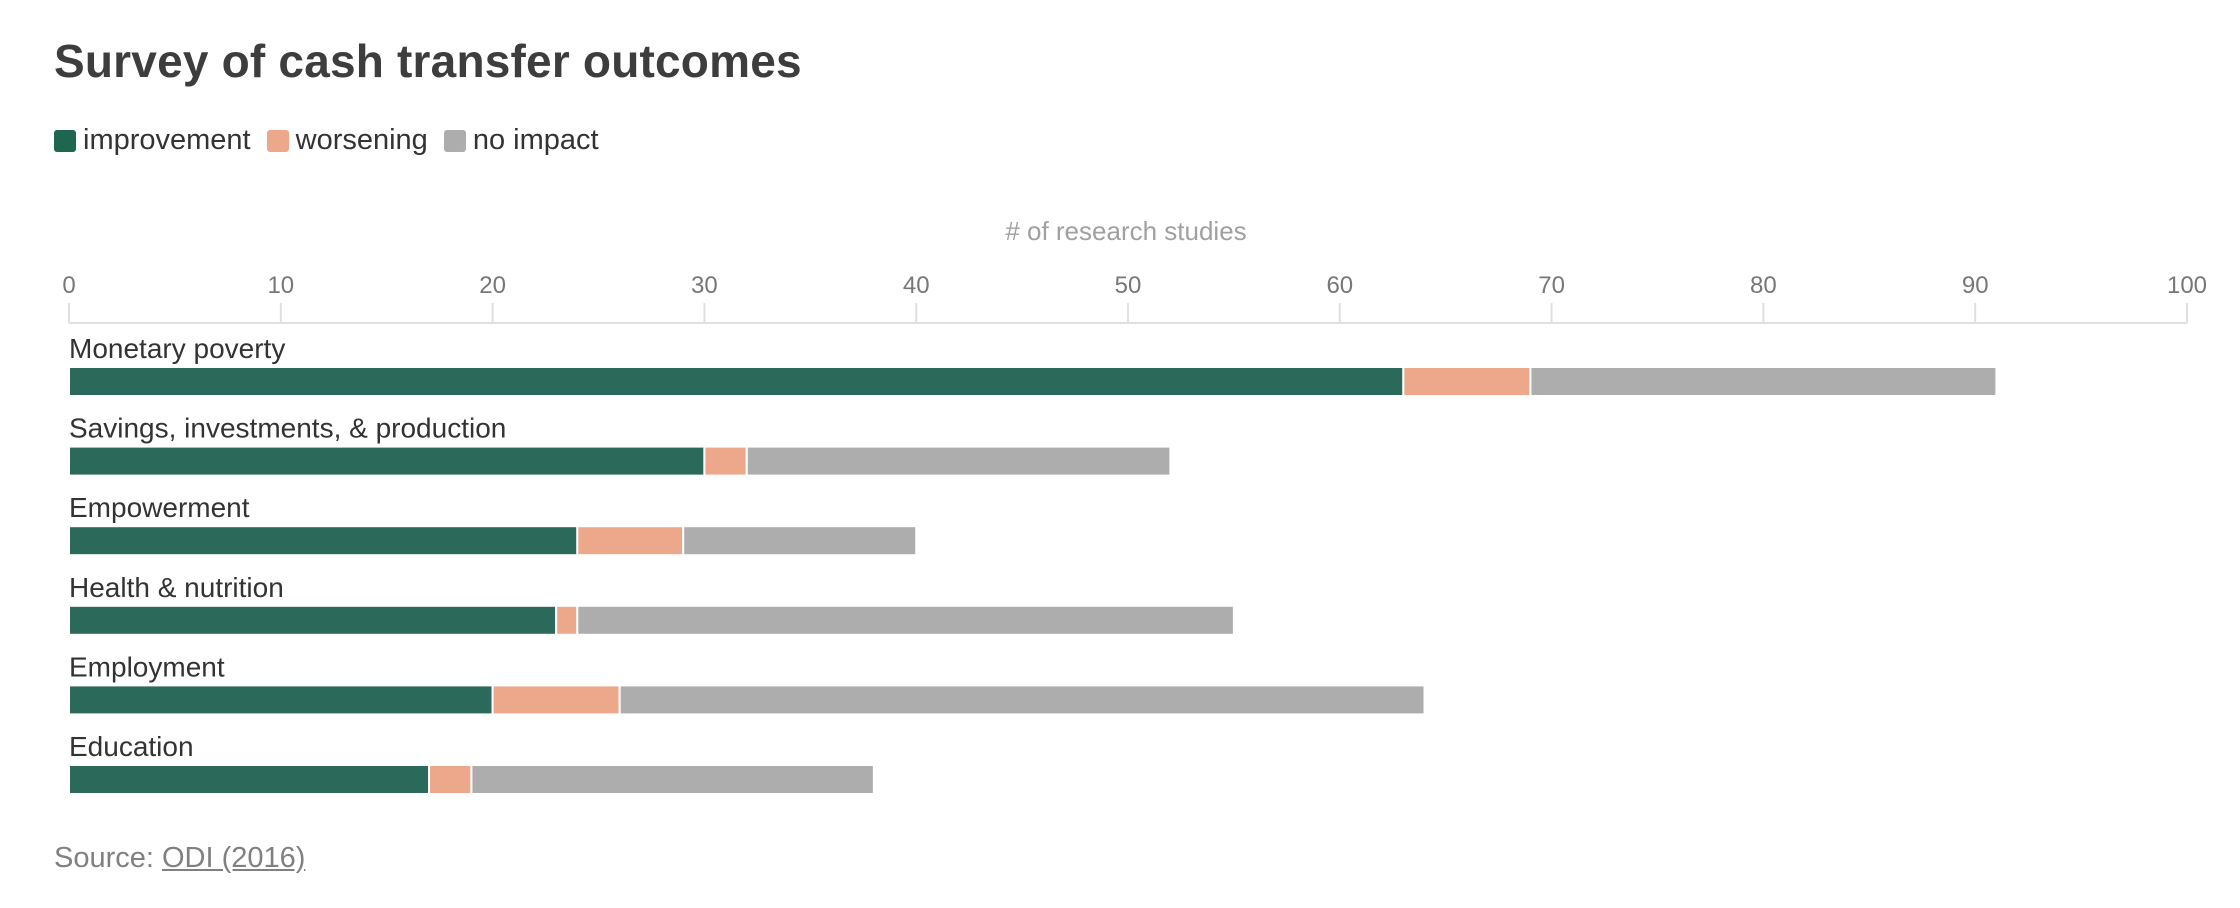 The width and height of the screenshot is (2240, 908). What do you see at coordinates (535, 140) in the screenshot?
I see `legend-label-no-impact: no impact` at bounding box center [535, 140].